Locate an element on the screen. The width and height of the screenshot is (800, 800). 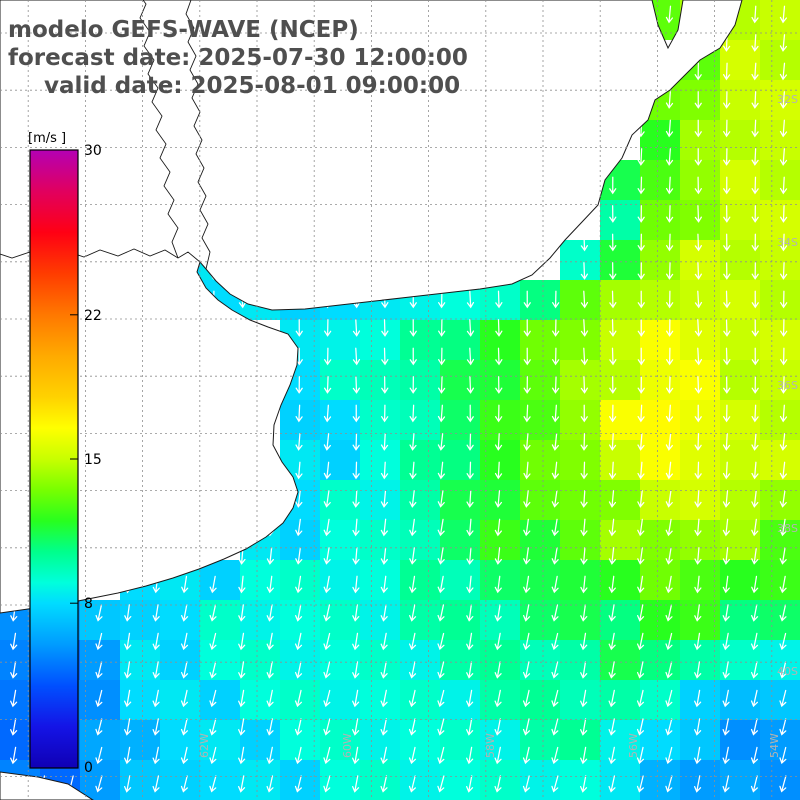
colorbar-tick-label: 0 is located at coordinates (88, 768).